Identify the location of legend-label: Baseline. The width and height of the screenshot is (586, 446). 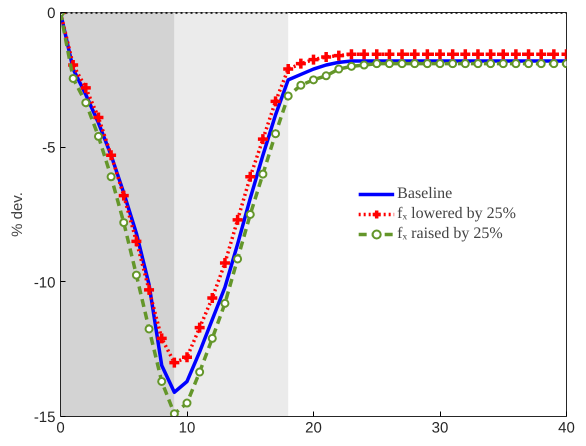
(424, 194).